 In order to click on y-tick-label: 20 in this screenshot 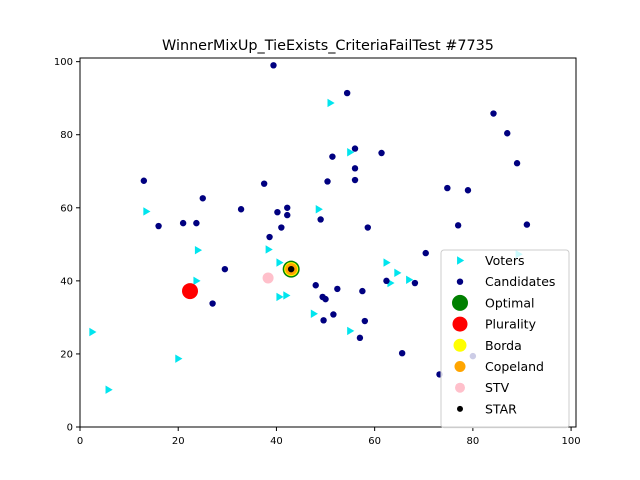, I will do `click(66, 354)`.